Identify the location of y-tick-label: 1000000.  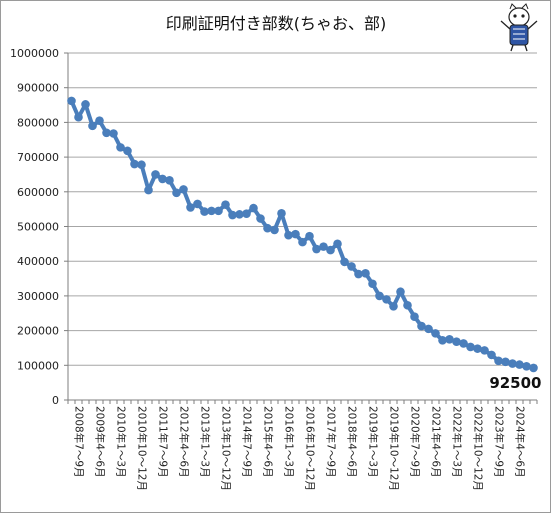
(34, 53).